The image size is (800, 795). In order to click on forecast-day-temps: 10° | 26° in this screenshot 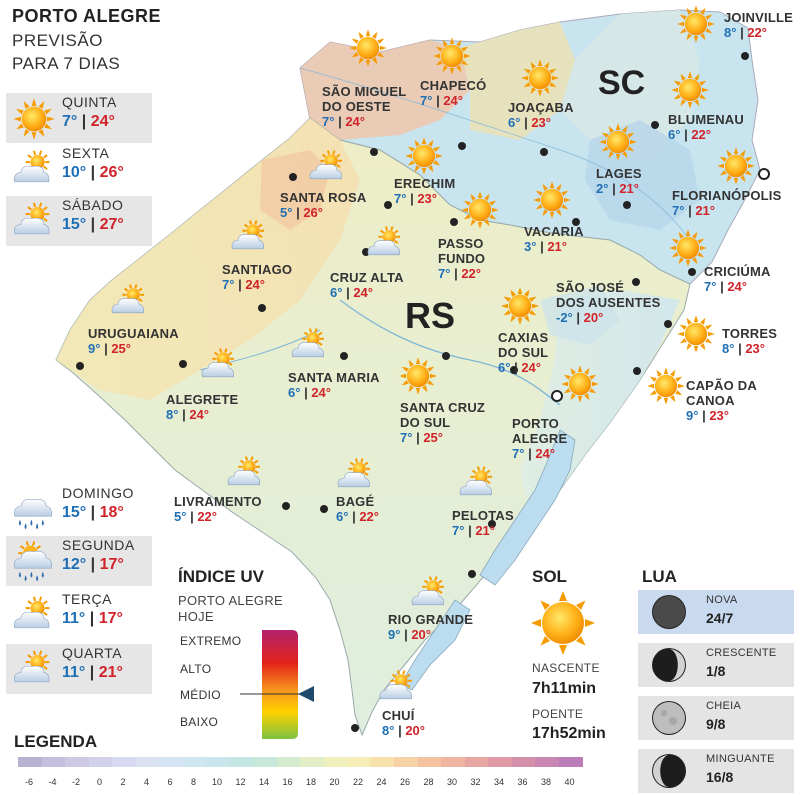, I will do `click(93, 172)`.